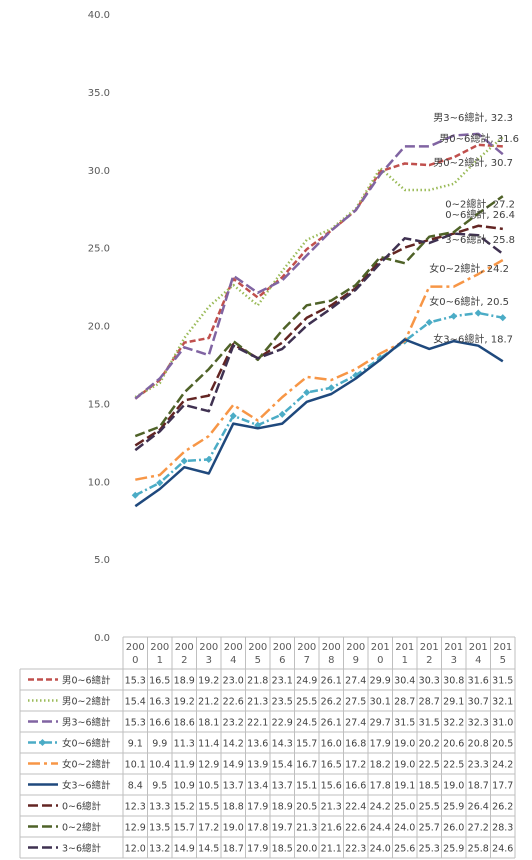 Image resolution: width=532 pixels, height=860 pixels. Describe the element at coordinates (478, 681) in the screenshot. I see `table-cell: 31.6` at that location.